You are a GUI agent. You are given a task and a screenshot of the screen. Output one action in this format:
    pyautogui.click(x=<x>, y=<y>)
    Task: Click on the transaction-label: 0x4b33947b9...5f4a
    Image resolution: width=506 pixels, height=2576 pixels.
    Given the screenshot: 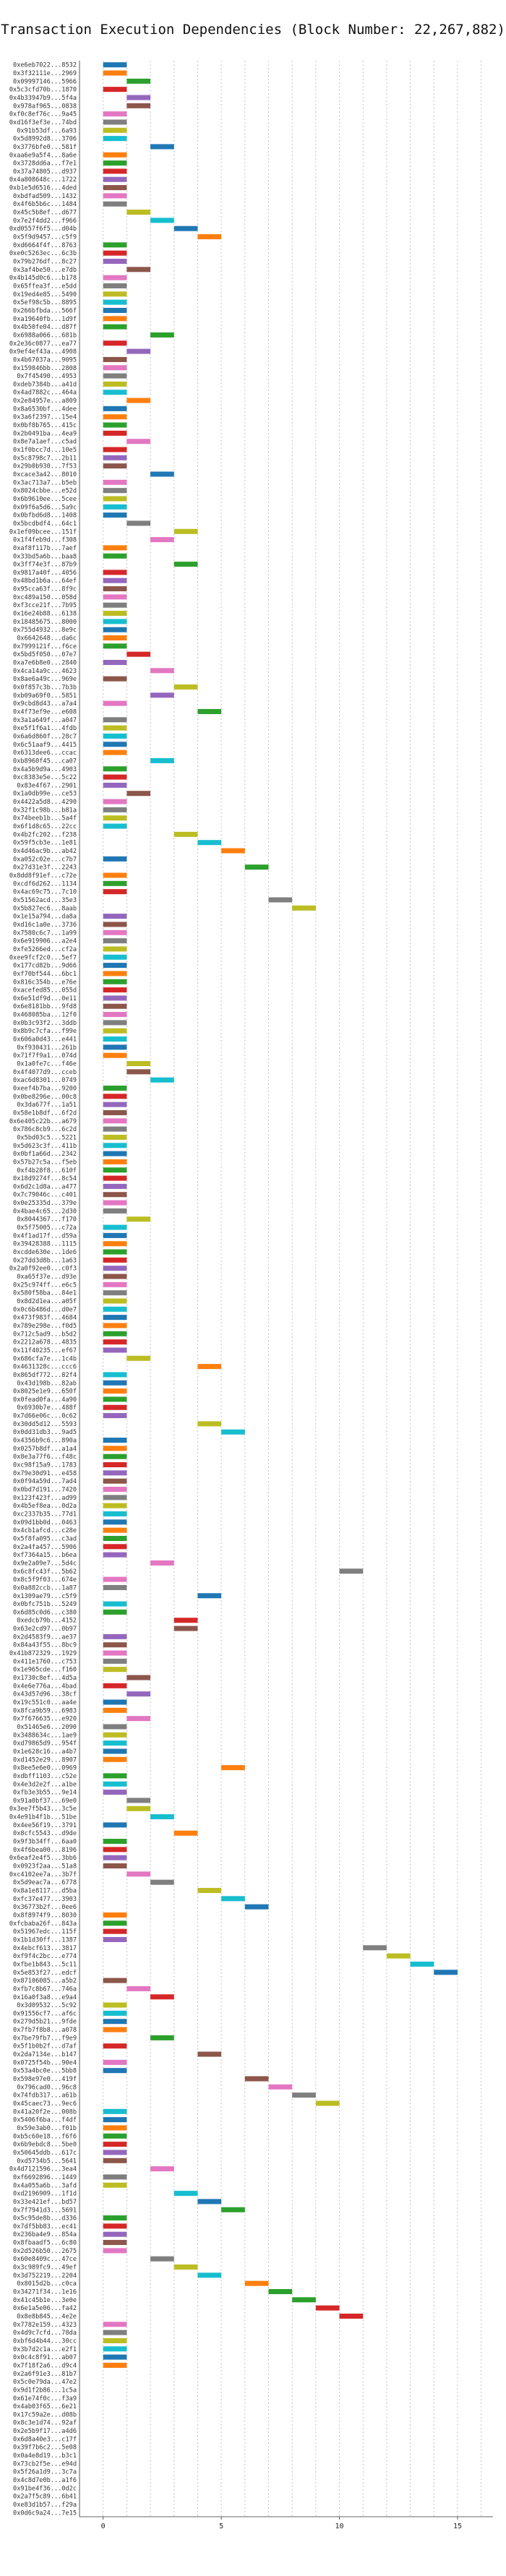 What is the action you would take?
    pyautogui.click(x=43, y=99)
    